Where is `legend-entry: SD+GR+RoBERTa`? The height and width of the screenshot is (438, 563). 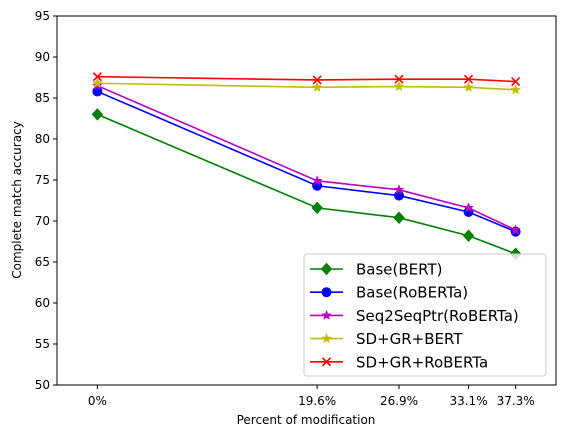
legend-entry: SD+GR+RoBERTa is located at coordinates (399, 362).